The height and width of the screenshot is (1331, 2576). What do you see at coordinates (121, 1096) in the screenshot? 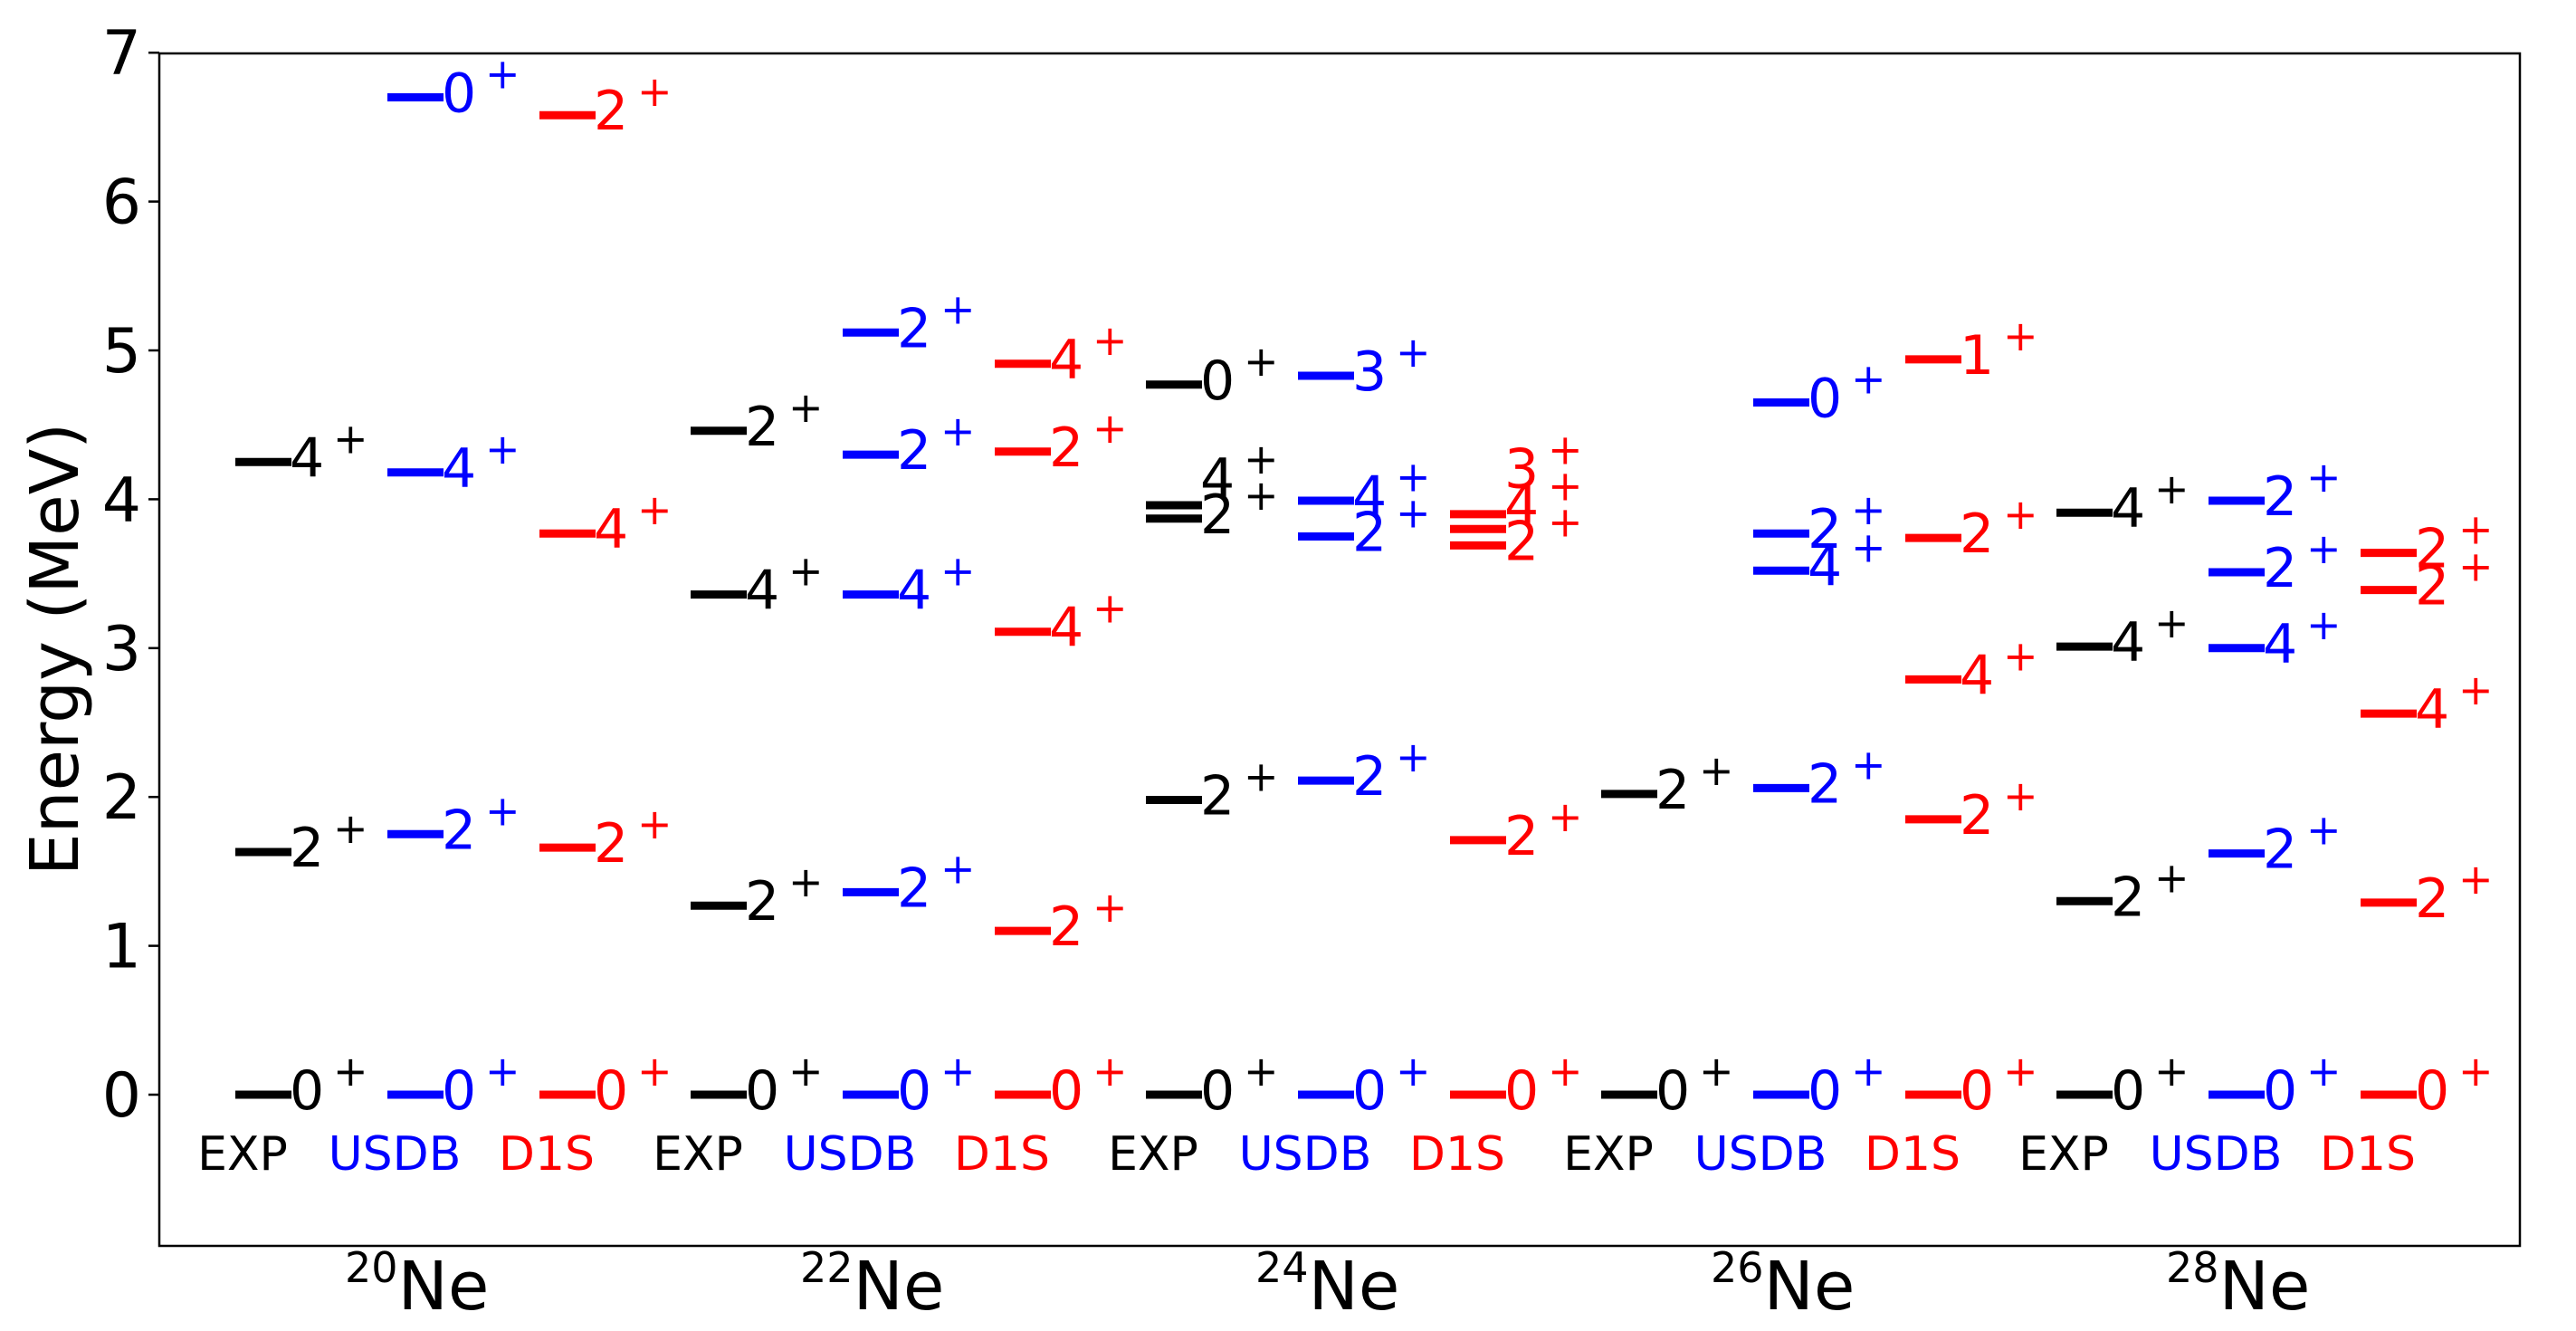
I see `y-tick-label: 0` at bounding box center [121, 1096].